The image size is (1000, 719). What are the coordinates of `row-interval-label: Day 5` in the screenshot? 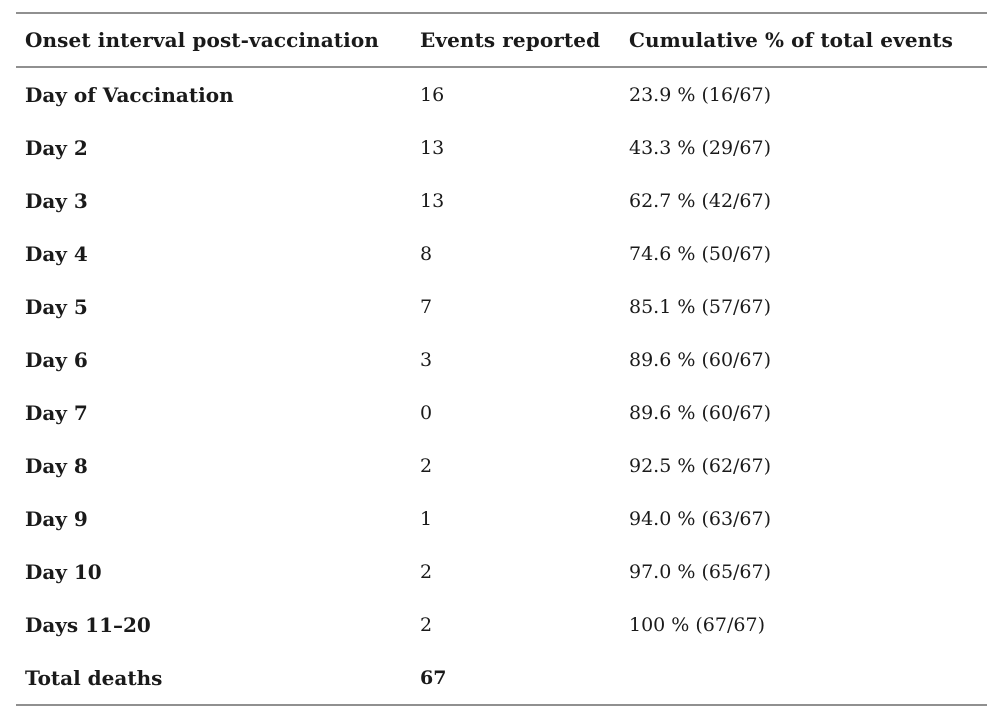 It's located at (56, 306).